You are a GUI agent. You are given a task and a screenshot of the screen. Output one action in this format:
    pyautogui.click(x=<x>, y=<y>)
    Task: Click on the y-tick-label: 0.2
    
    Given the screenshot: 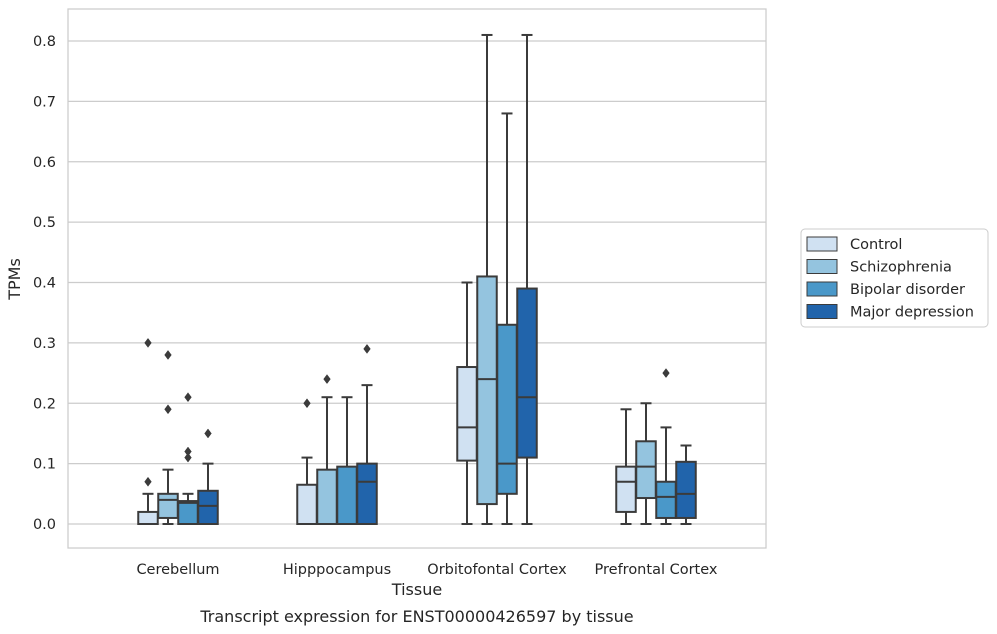 What is the action you would take?
    pyautogui.click(x=44, y=404)
    